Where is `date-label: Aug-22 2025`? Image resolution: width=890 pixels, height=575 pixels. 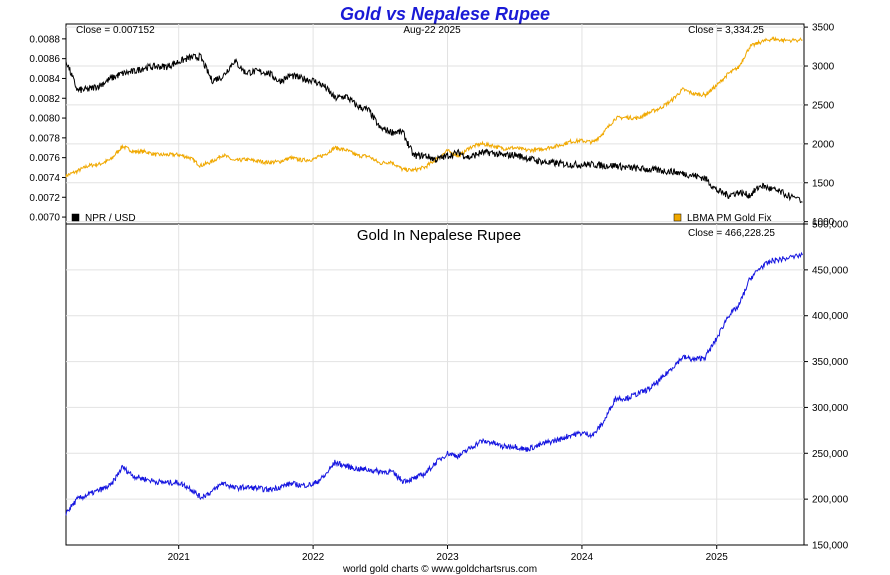 date-label: Aug-22 2025 is located at coordinates (432, 30).